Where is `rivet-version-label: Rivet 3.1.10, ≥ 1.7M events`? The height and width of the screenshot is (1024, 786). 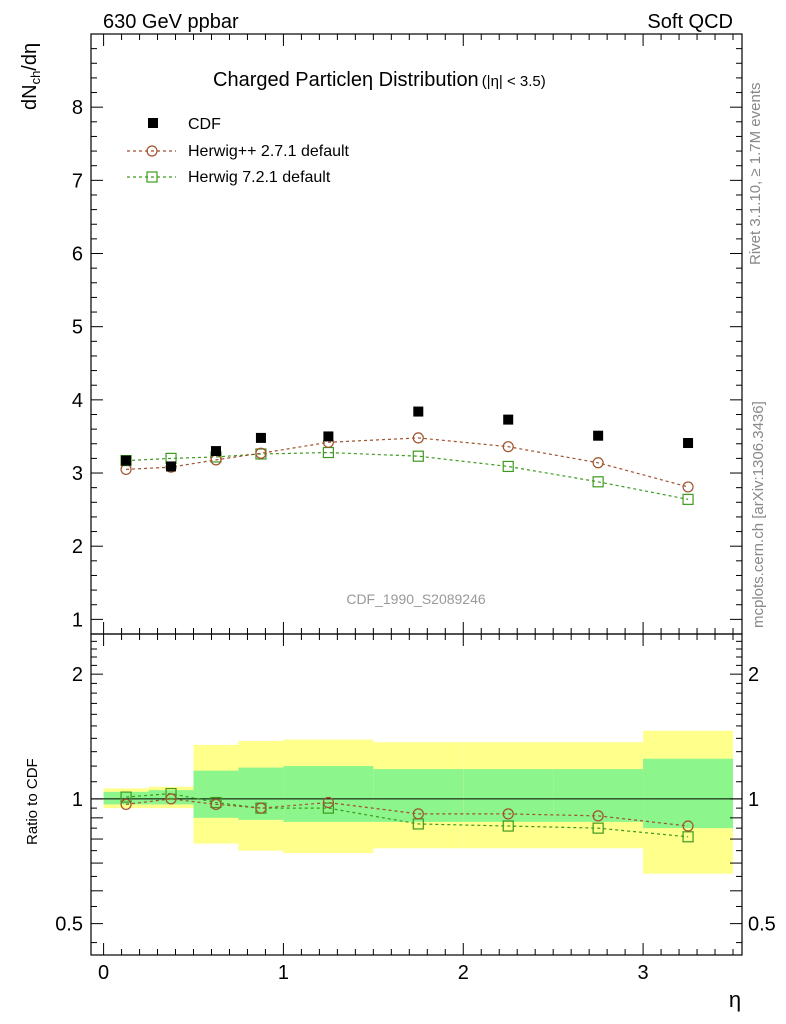 rivet-version-label: Rivet 3.1.10, ≥ 1.7M events is located at coordinates (755, 174).